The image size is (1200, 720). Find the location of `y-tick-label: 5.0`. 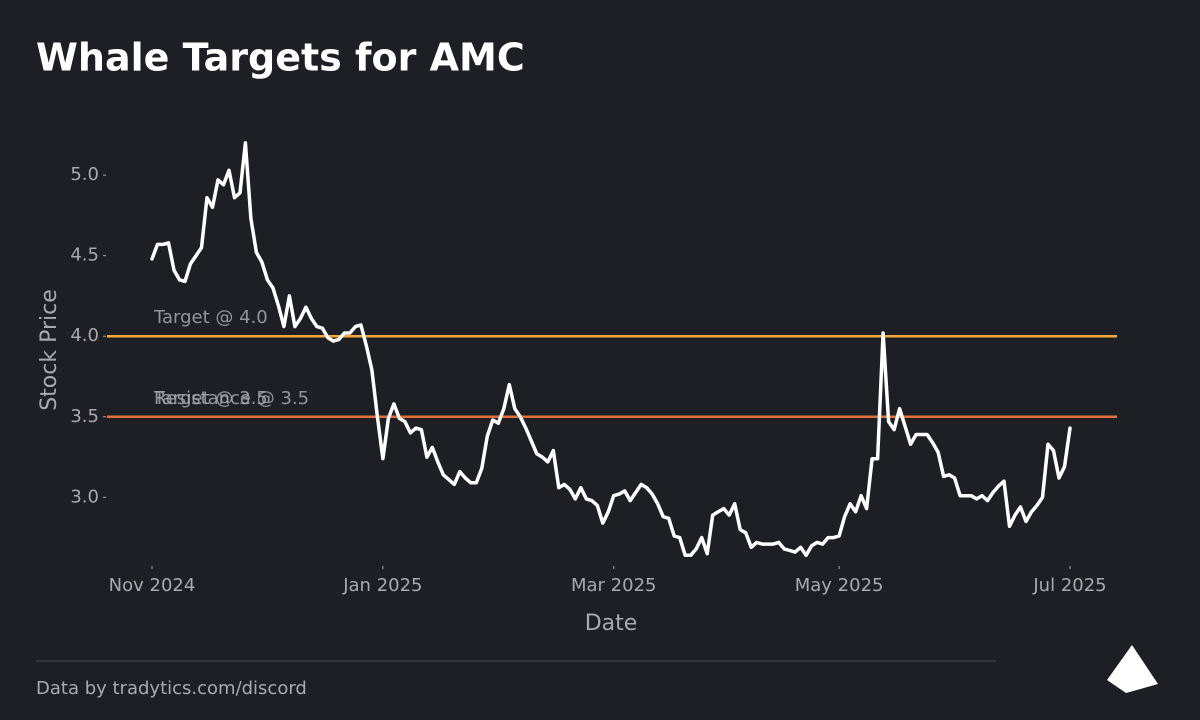

y-tick-label: 5.0 is located at coordinates (84, 174).